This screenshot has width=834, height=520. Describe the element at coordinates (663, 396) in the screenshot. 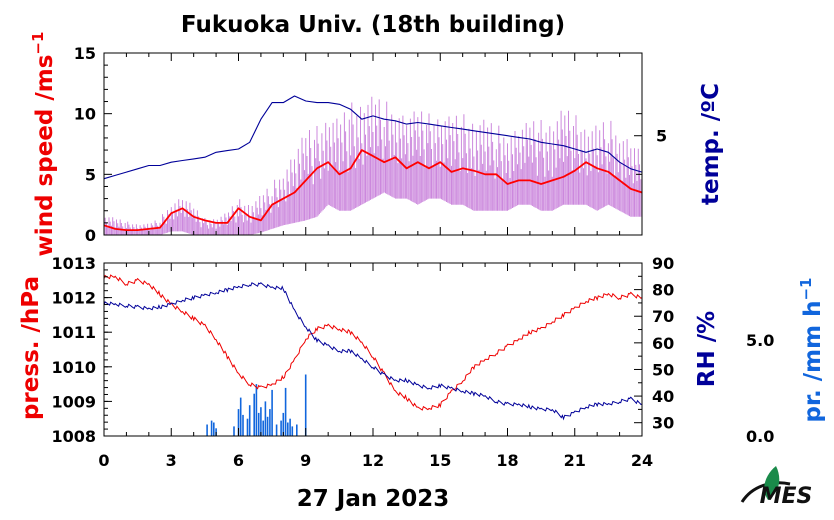

I see `rh-tick-label: 40` at that location.